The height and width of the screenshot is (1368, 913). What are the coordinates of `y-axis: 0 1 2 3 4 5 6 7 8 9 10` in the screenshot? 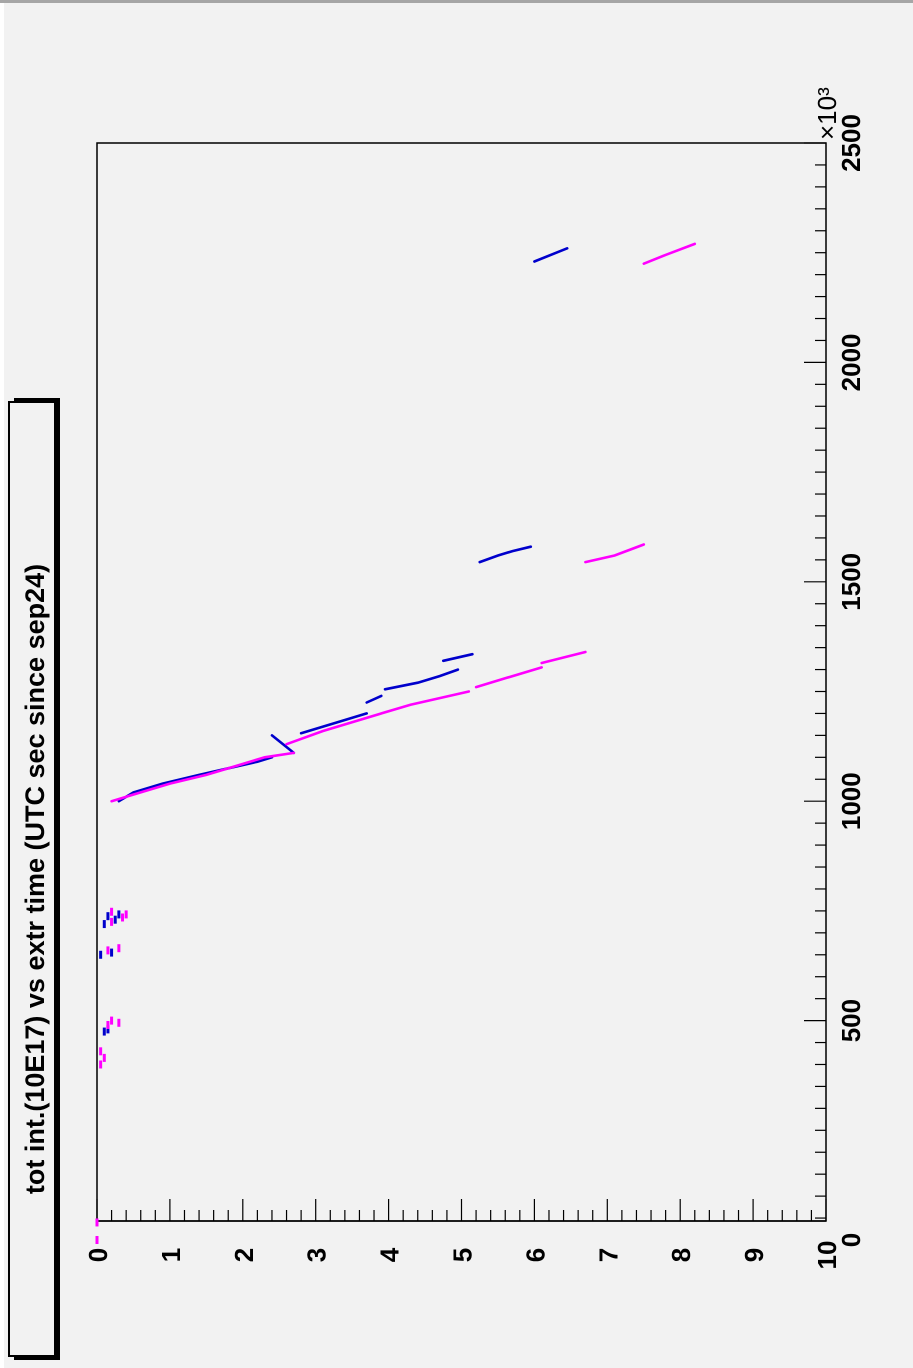 It's located at (462, 1234).